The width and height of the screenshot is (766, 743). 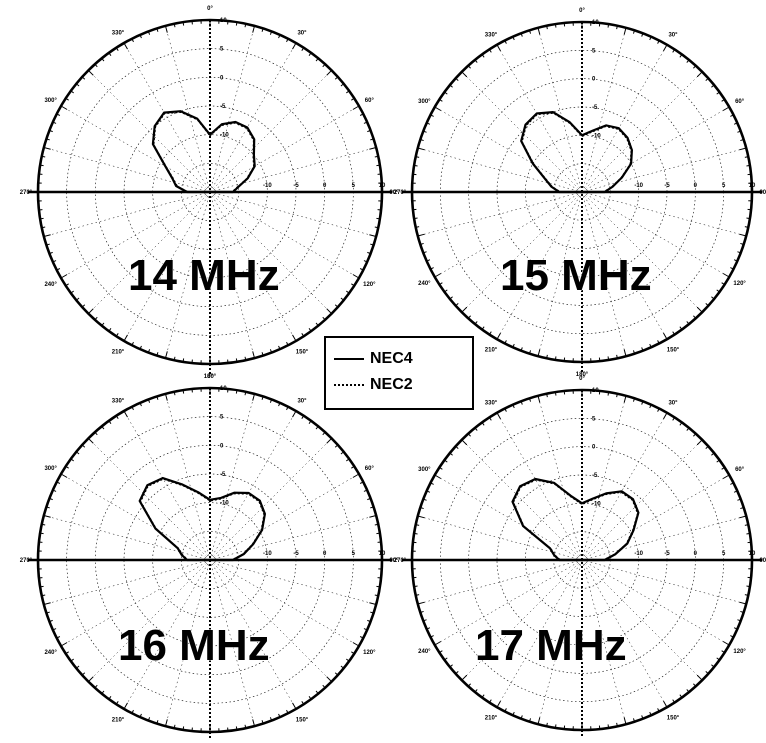 What do you see at coordinates (369, 285) in the screenshot?
I see `angle-tick-label: 120°` at bounding box center [369, 285].